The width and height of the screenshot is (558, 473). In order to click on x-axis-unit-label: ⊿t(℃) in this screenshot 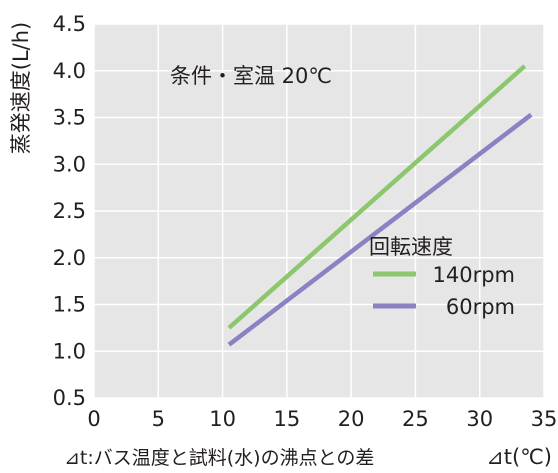, I will do `click(519, 457)`.